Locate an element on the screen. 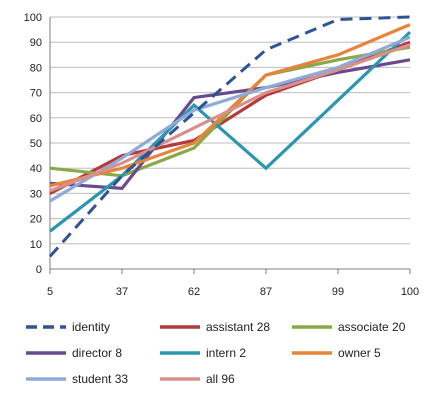 The image size is (429, 403). legend-label: intern 2 is located at coordinates (226, 353).